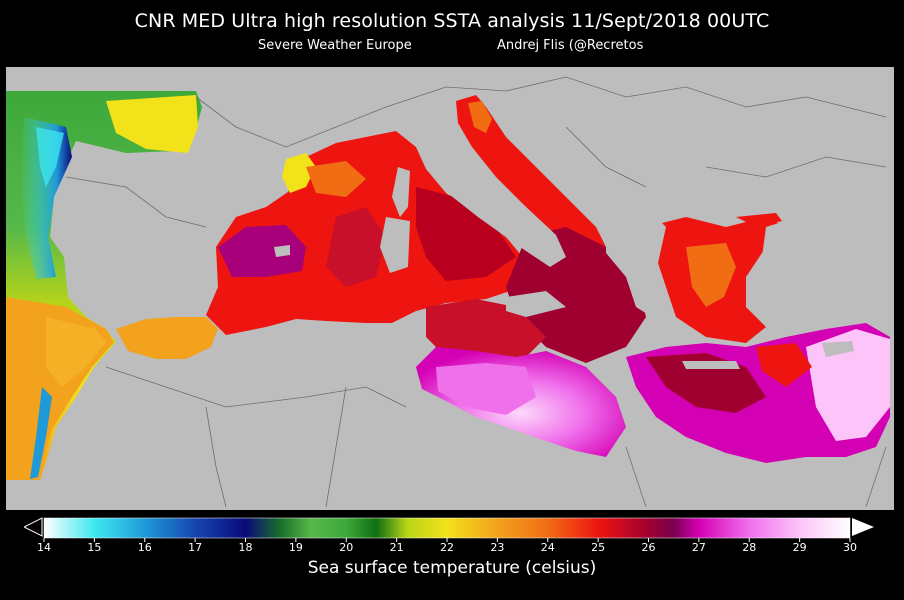  I want to click on crete, so click(711, 365).